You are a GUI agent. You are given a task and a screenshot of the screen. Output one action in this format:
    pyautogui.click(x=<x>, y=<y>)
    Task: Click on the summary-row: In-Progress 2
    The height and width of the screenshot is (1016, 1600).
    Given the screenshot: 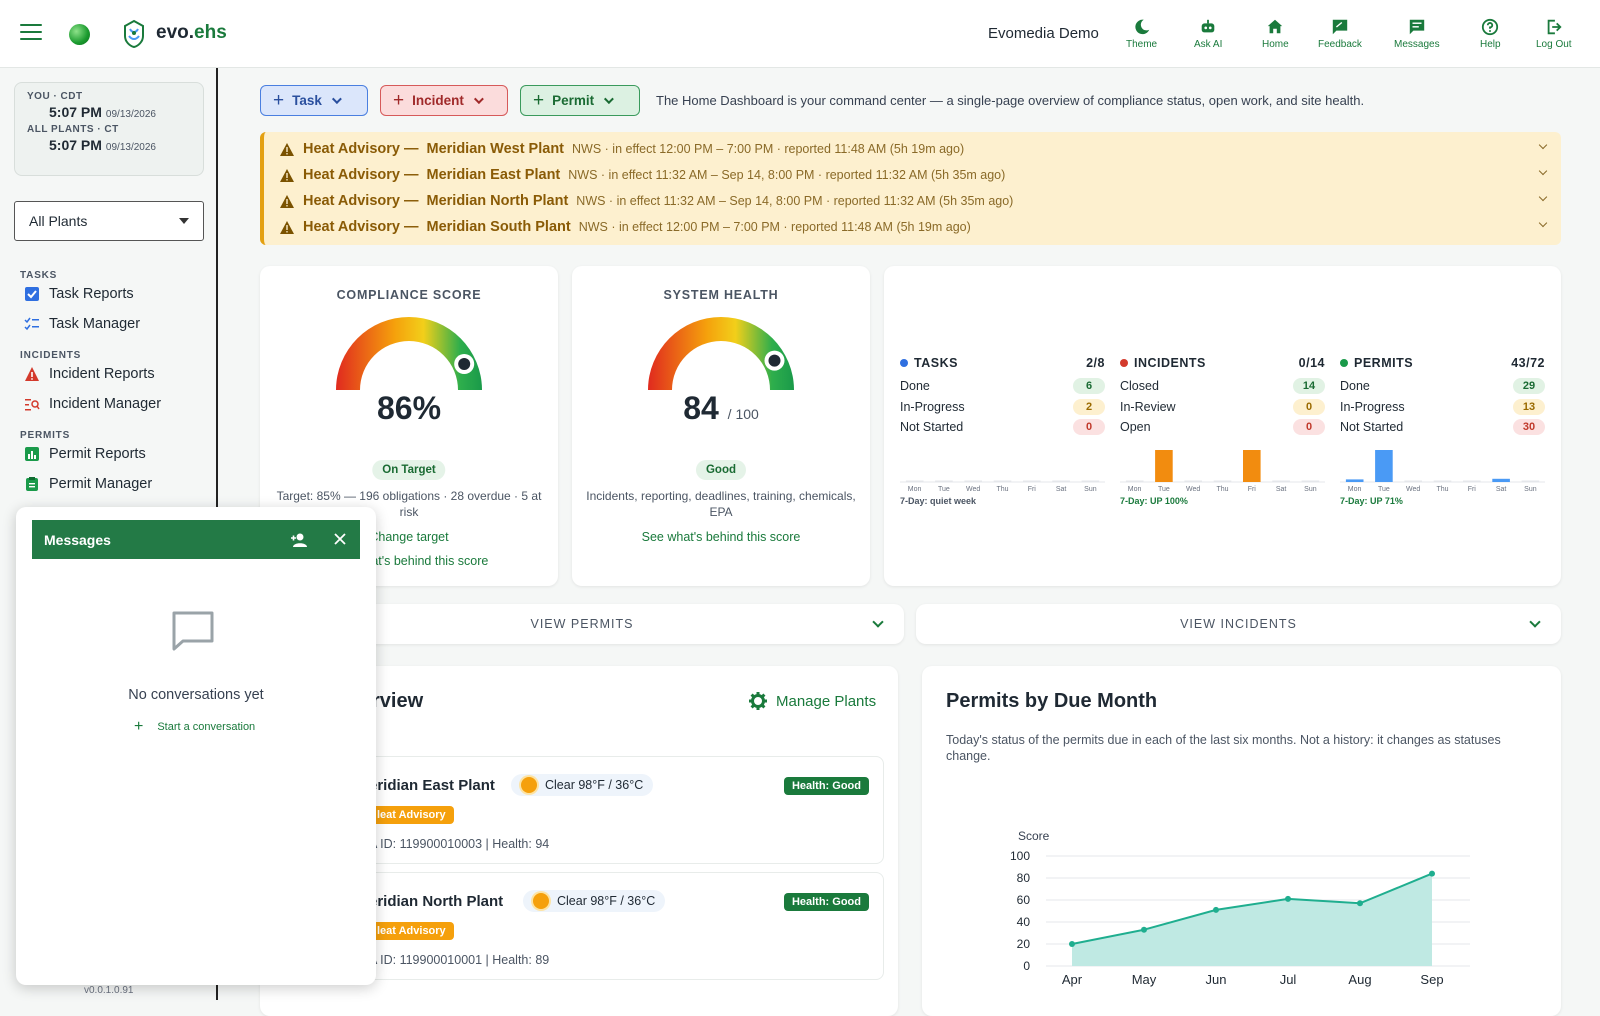 What is the action you would take?
    pyautogui.click(x=1002, y=407)
    